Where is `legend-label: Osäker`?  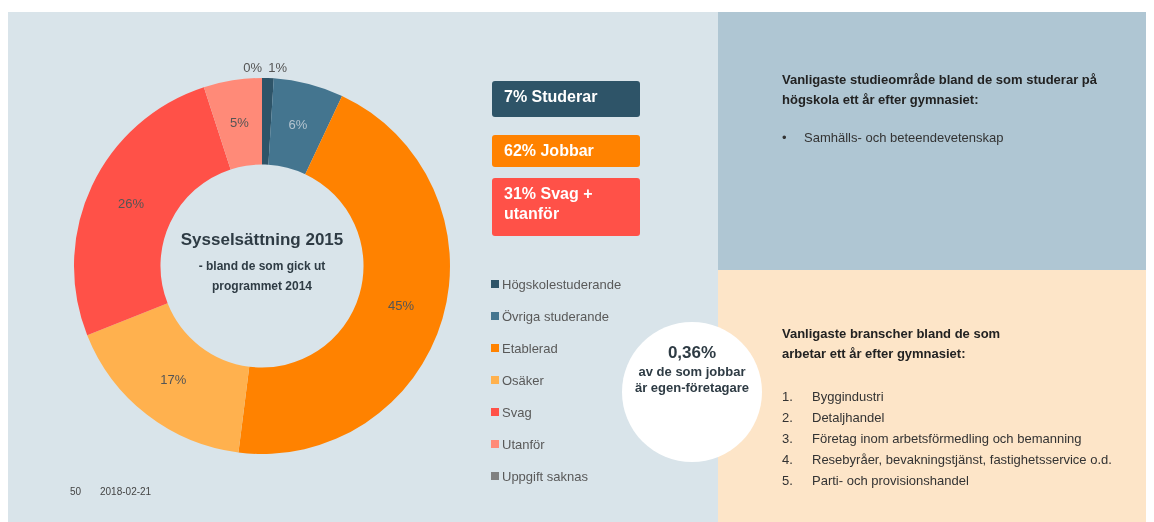
legend-label: Osäker is located at coordinates (523, 380).